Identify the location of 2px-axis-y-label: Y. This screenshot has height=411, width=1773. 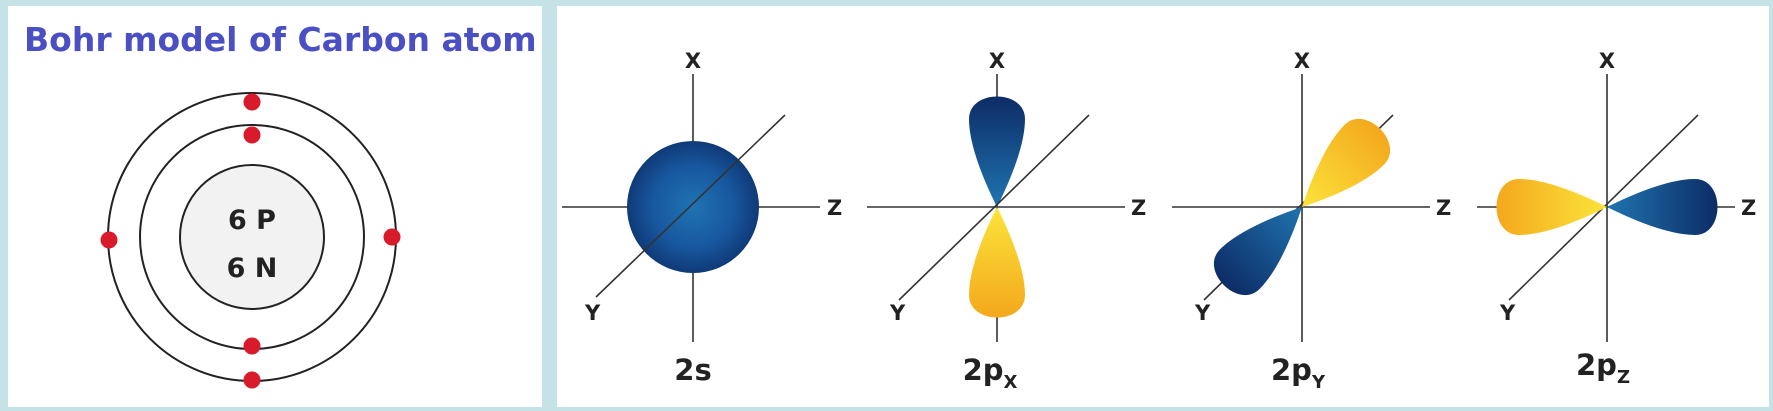
(897, 313).